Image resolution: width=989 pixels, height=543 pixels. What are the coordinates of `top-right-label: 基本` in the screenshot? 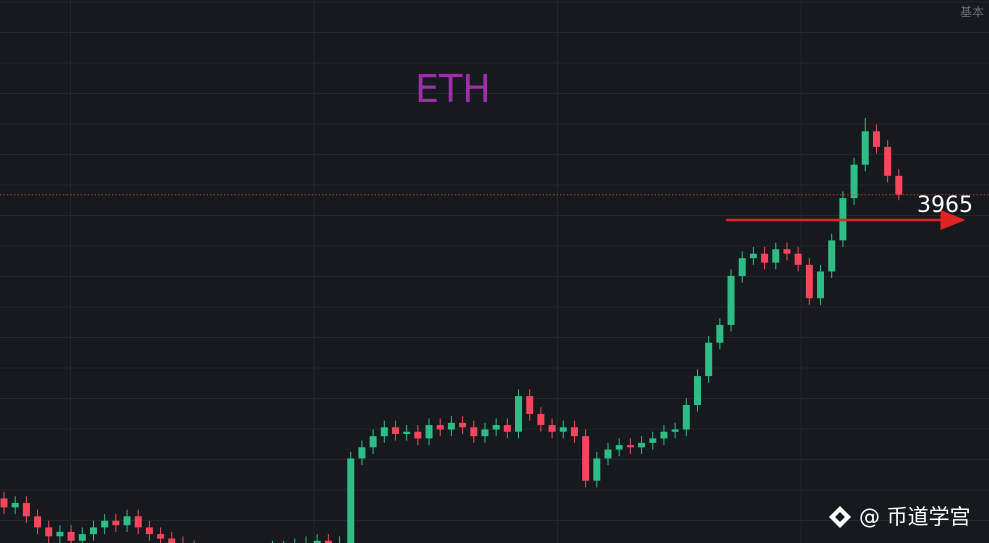 It's located at (972, 12).